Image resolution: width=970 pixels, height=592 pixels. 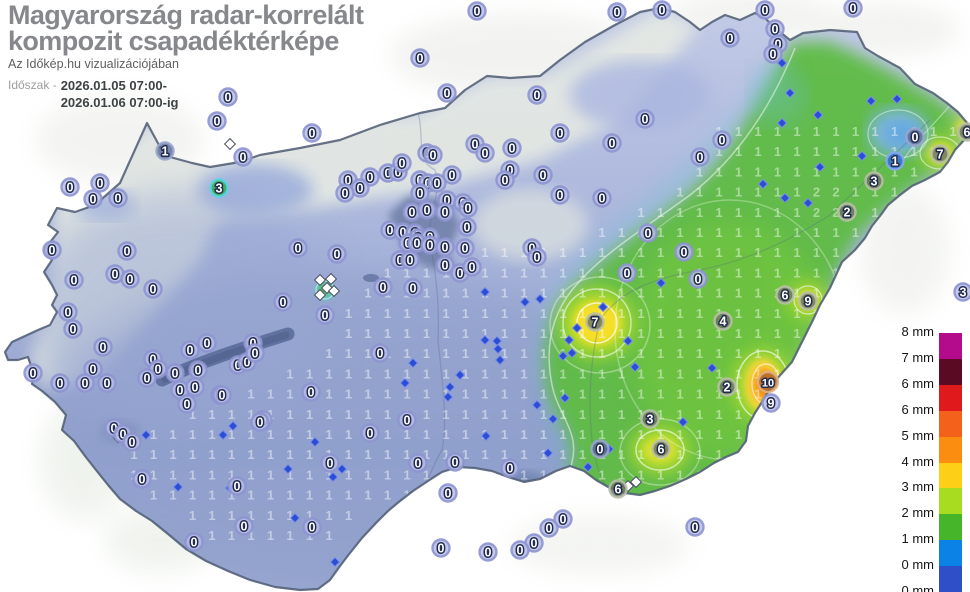 I want to click on station-marker: 1, so click(x=895, y=161).